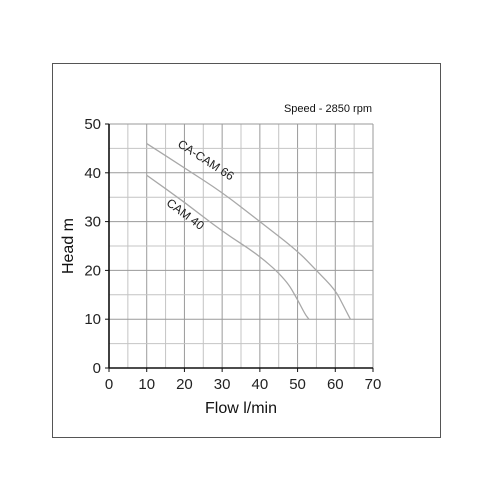 The image size is (500, 500). What do you see at coordinates (92, 270) in the screenshot?
I see `y-tick-label: 20` at bounding box center [92, 270].